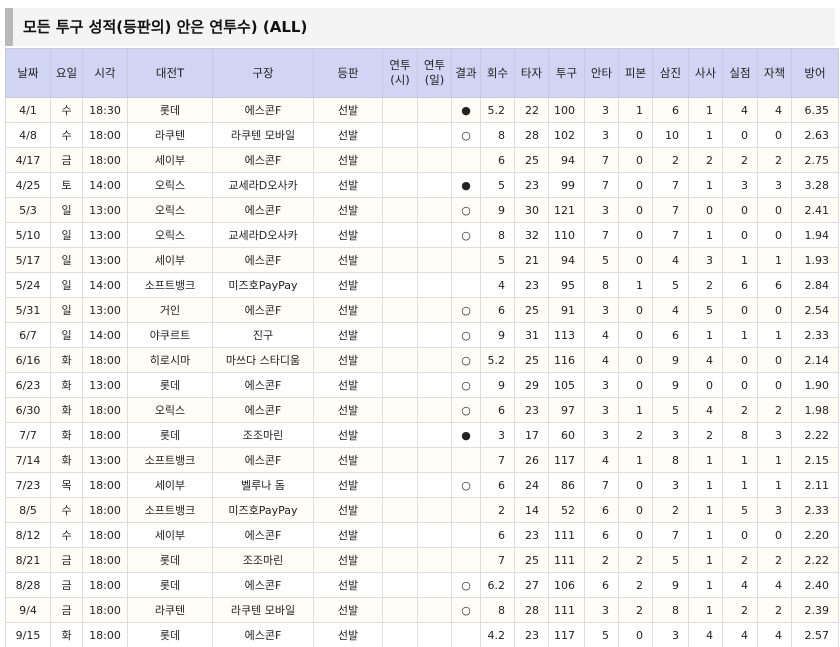  What do you see at coordinates (566, 185) in the screenshot?
I see `table-cell: 99` at bounding box center [566, 185].